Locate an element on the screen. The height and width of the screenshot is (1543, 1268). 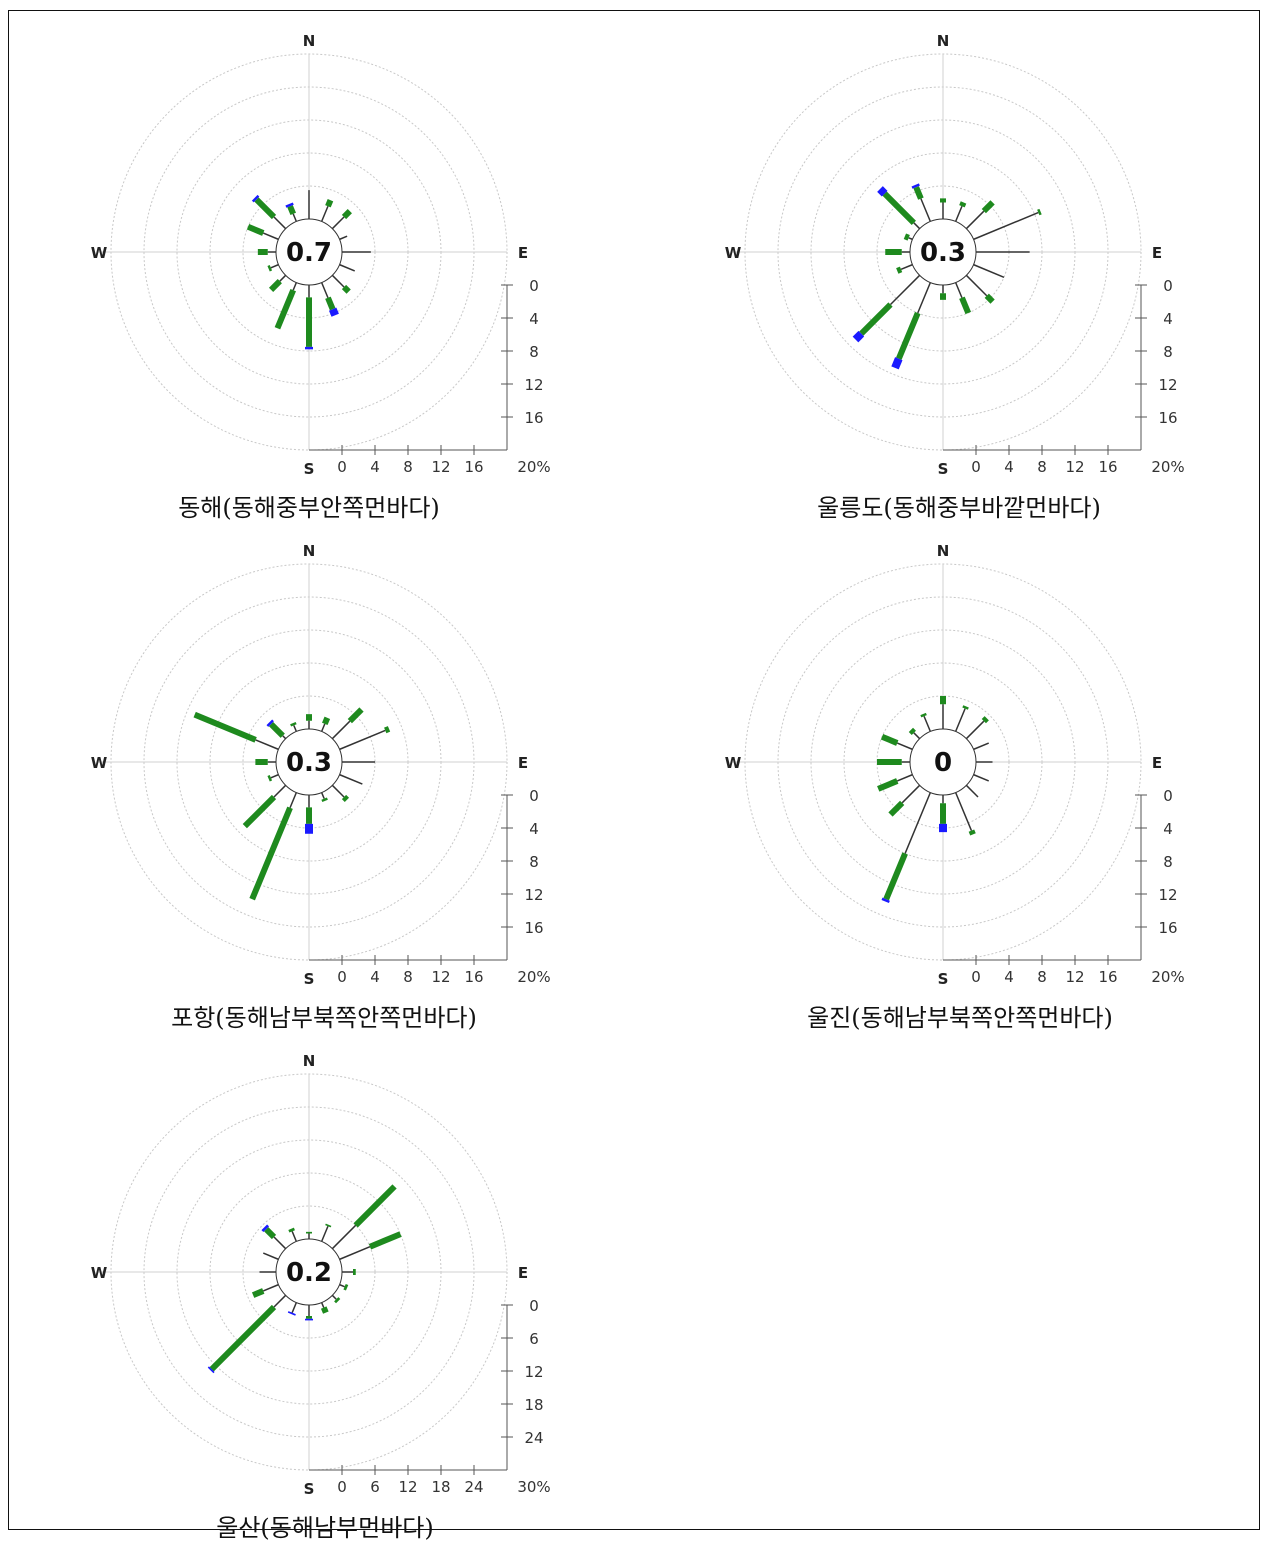
bar-SW-thin is located at coordinates (280, 791).